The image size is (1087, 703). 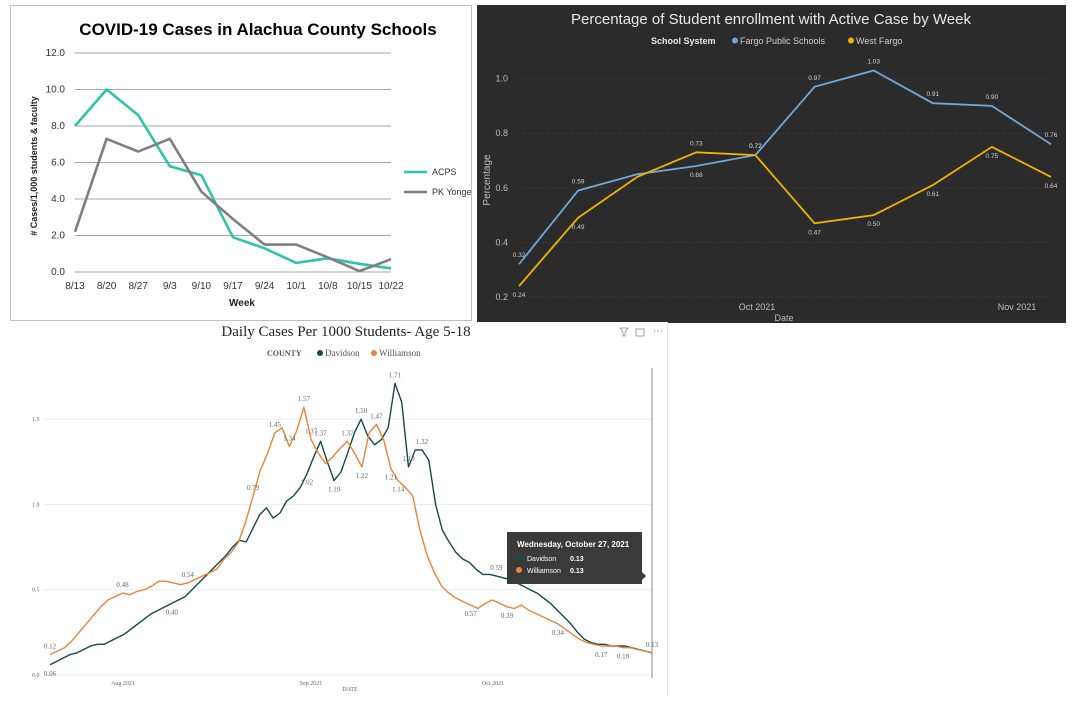 What do you see at coordinates (507, 616) in the screenshot?
I see `data-label: 0.39` at bounding box center [507, 616].